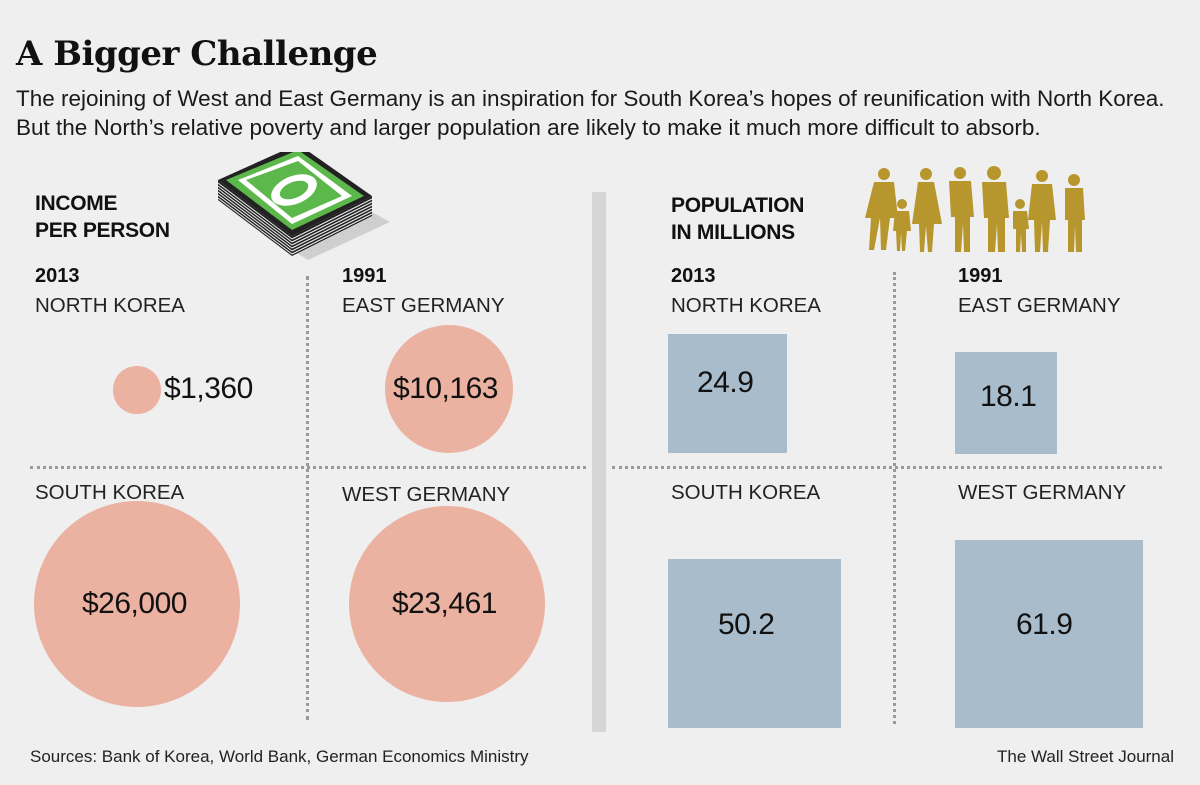 The width and height of the screenshot is (1200, 785). I want to click on population-value-north-korea: 24.9, so click(725, 382).